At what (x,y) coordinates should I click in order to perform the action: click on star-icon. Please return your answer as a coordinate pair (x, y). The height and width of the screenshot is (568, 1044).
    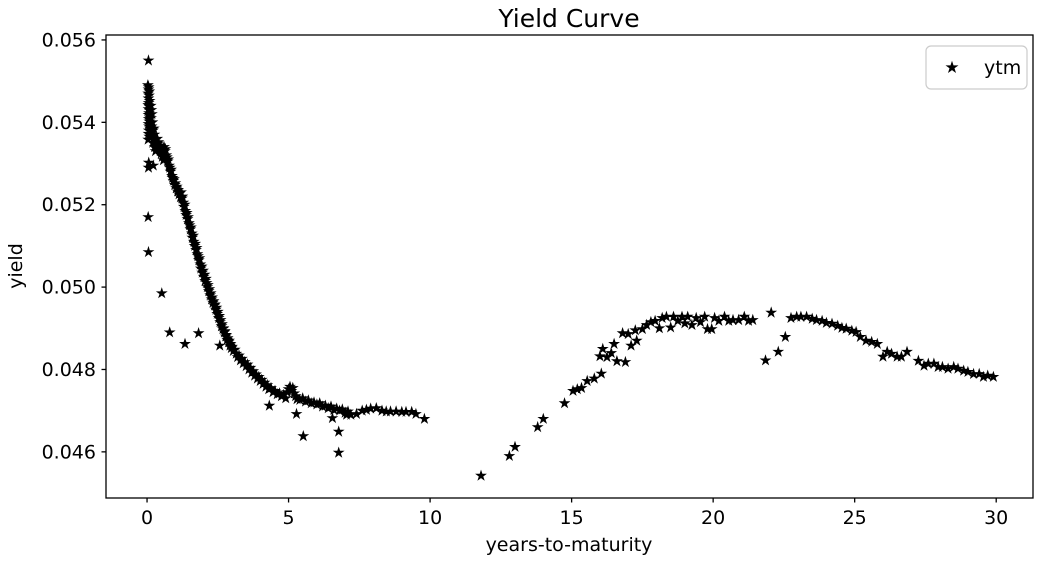
    Looking at the image, I should click on (952, 66).